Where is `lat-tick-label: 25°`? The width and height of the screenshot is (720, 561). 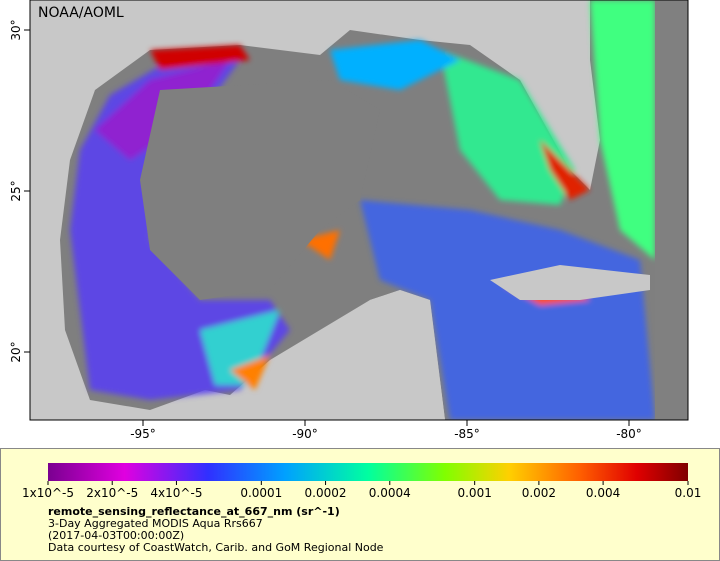 lat-tick-label: 25° is located at coordinates (16, 190).